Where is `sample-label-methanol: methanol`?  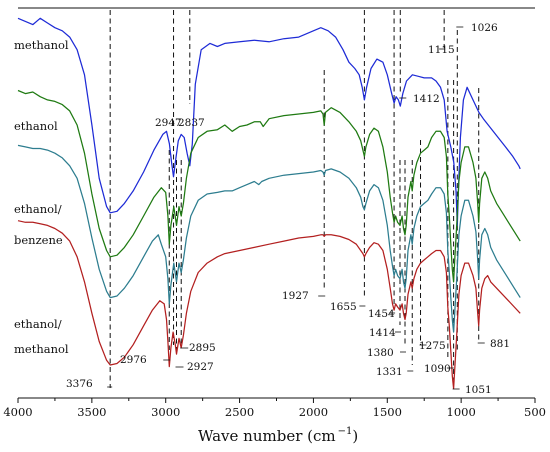
sample-label-methanol: methanol is located at coordinates (41, 45).